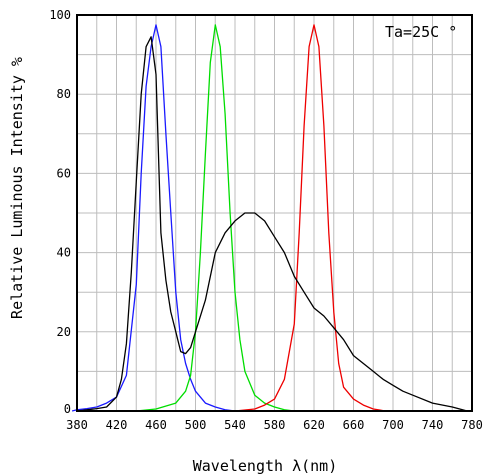 This screenshot has height=476, width=489. Describe the element at coordinates (314, 425) in the screenshot. I see `x-tick-label: 620` at that location.